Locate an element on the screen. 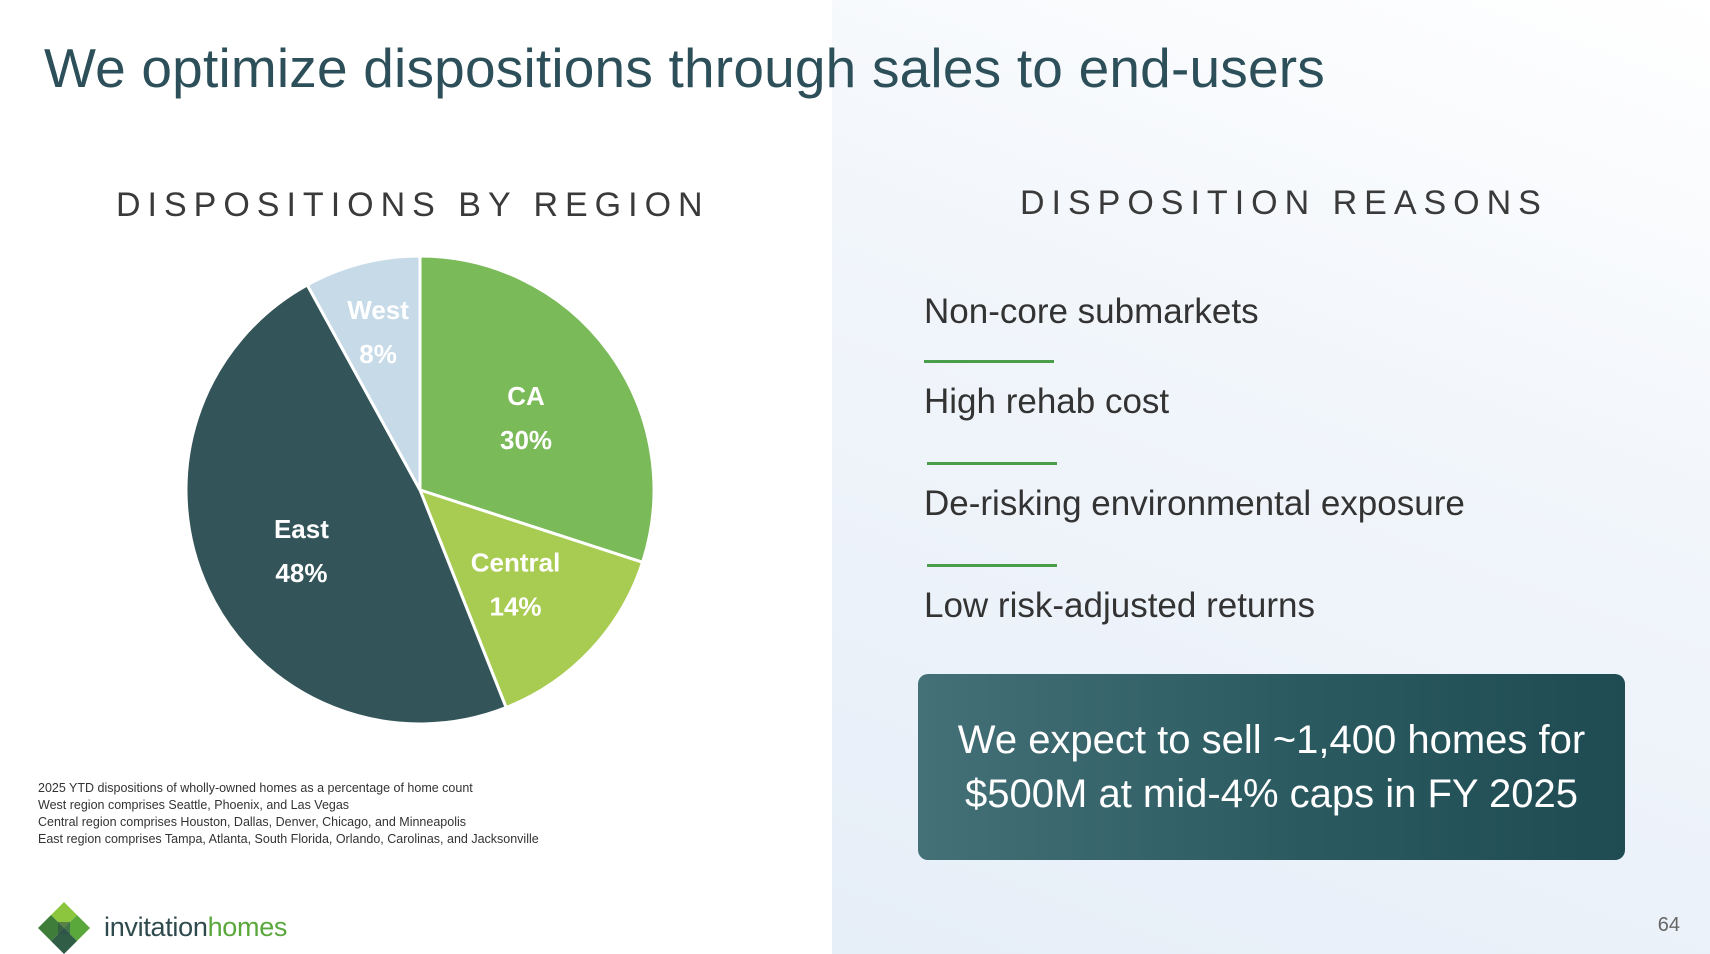 The image size is (1710, 954). pie-value-central: 14% is located at coordinates (516, 607).